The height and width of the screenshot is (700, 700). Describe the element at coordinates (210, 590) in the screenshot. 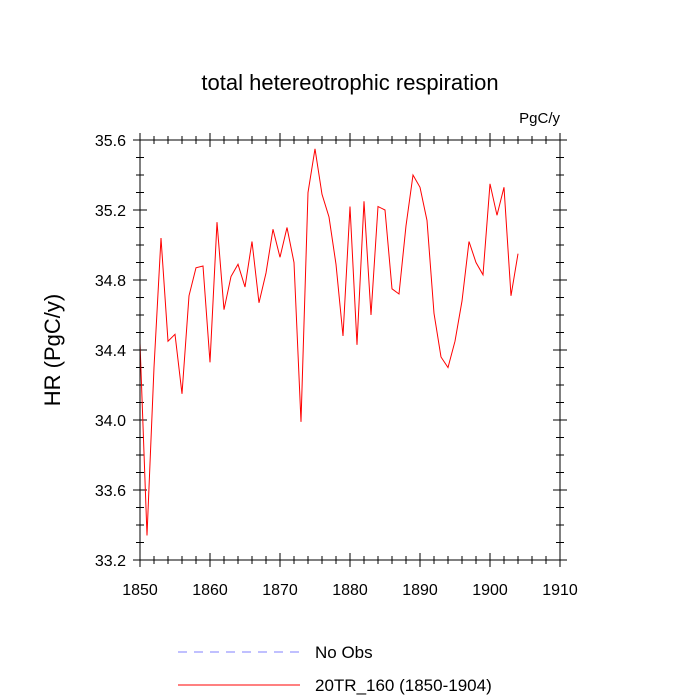

I see `x-tick-label: 1860` at that location.